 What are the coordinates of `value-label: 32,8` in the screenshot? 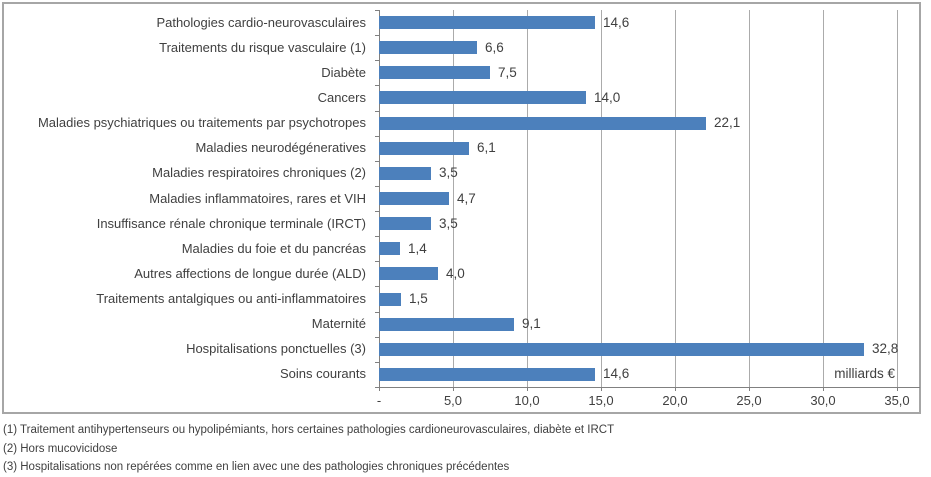 It's located at (885, 349).